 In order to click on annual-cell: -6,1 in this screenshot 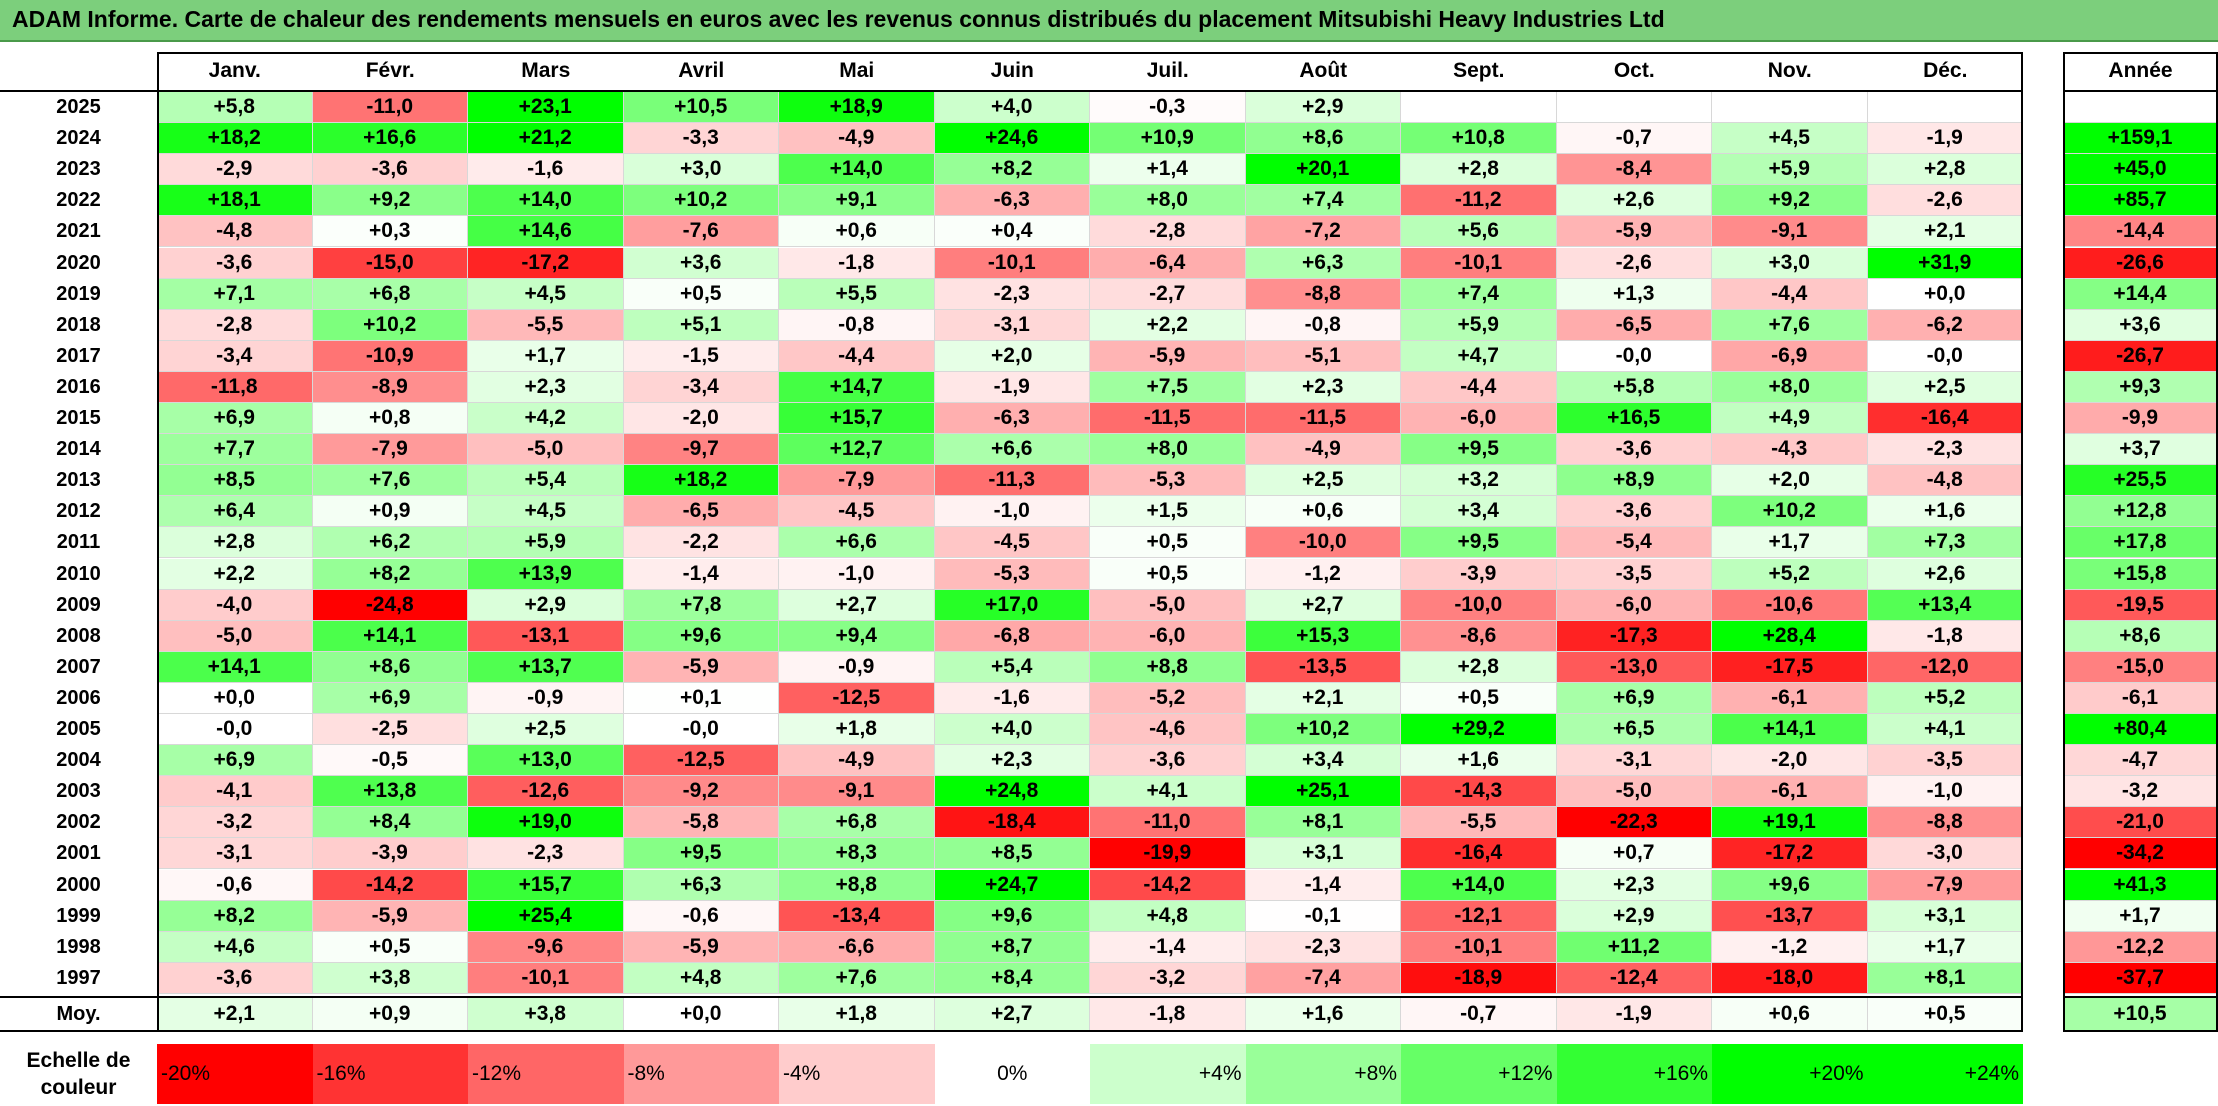, I will do `click(2140, 698)`.